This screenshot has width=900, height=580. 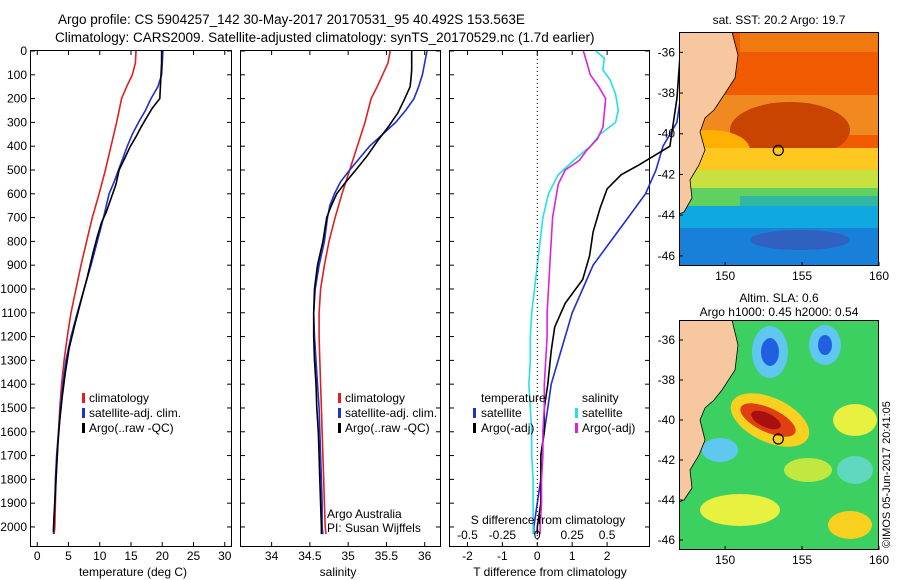 I want to click on legend-swatch-sal-argo, so click(x=576, y=428).